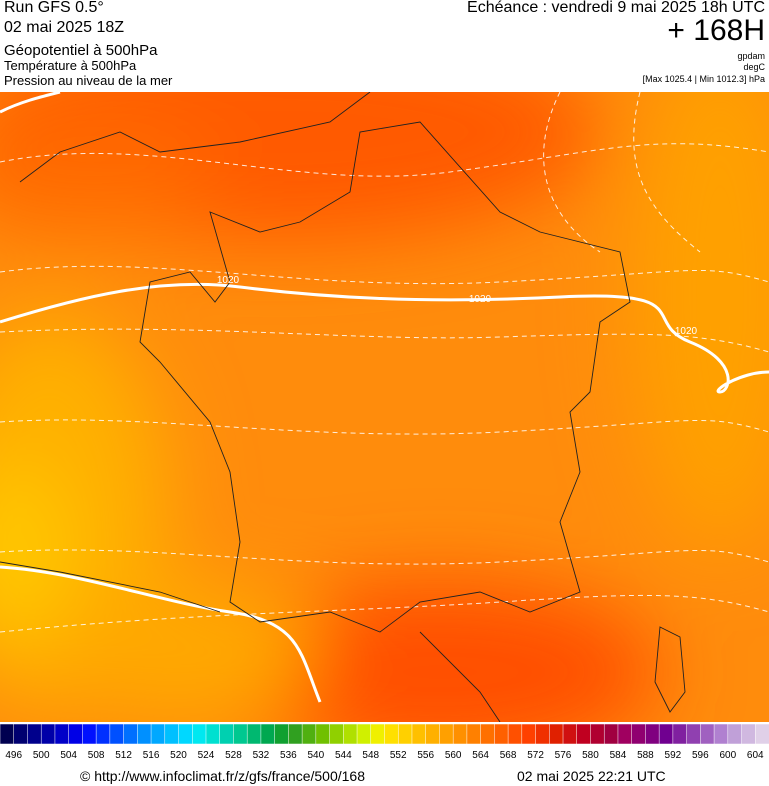  I want to click on colorbar-label: 576, so click(563, 755).